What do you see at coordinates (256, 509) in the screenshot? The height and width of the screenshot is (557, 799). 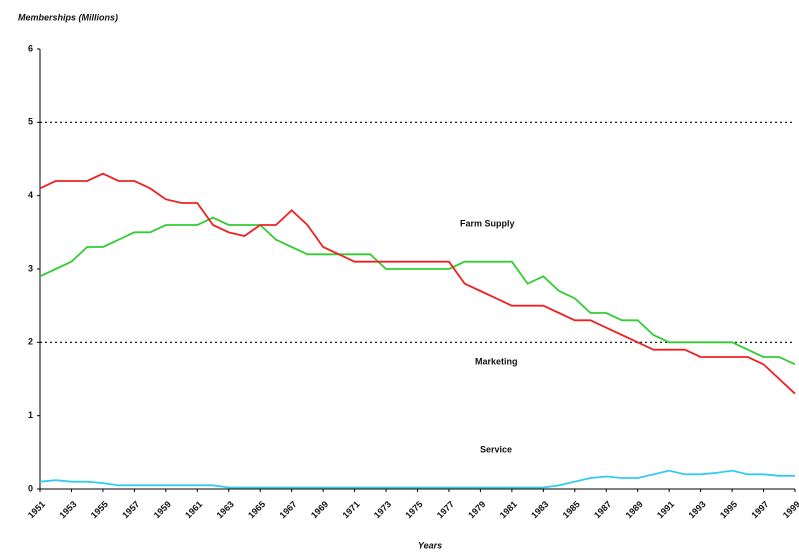 I see `x-tick-label: 1965` at bounding box center [256, 509].